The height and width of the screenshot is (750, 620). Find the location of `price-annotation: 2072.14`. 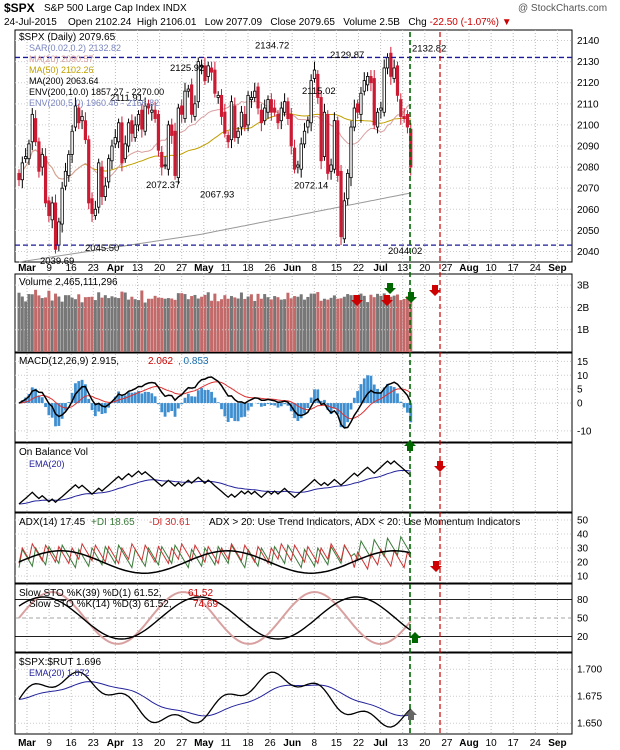

price-annotation: 2072.14 is located at coordinates (311, 186).